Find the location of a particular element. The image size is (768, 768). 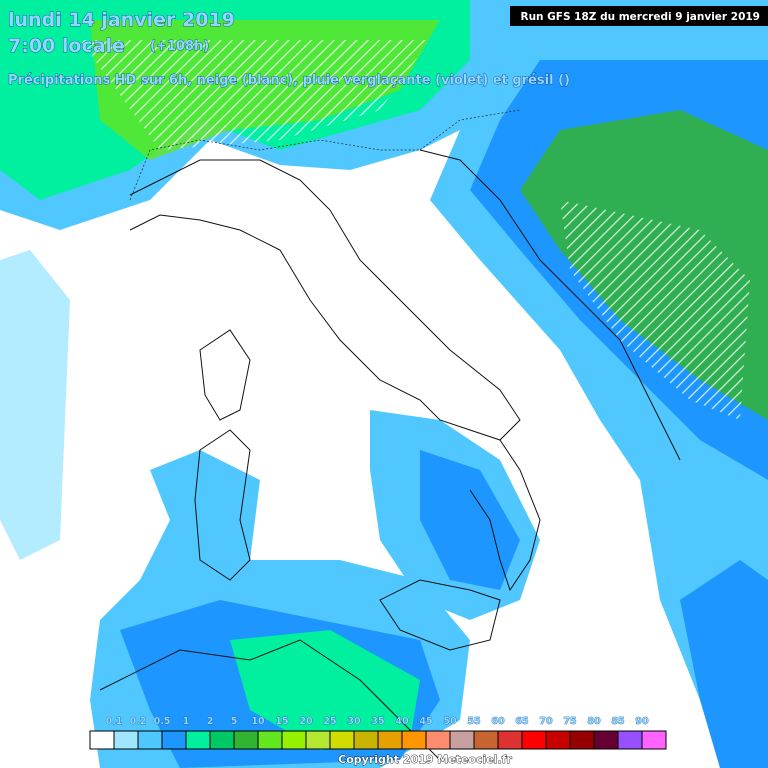

legend-label: 5 is located at coordinates (234, 721).